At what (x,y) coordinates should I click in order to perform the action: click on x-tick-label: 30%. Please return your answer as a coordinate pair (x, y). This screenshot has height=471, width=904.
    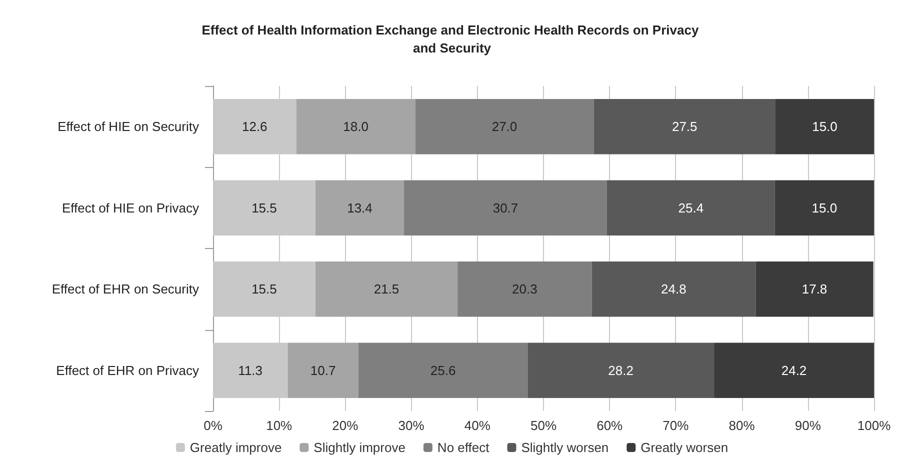
    Looking at the image, I should click on (411, 425).